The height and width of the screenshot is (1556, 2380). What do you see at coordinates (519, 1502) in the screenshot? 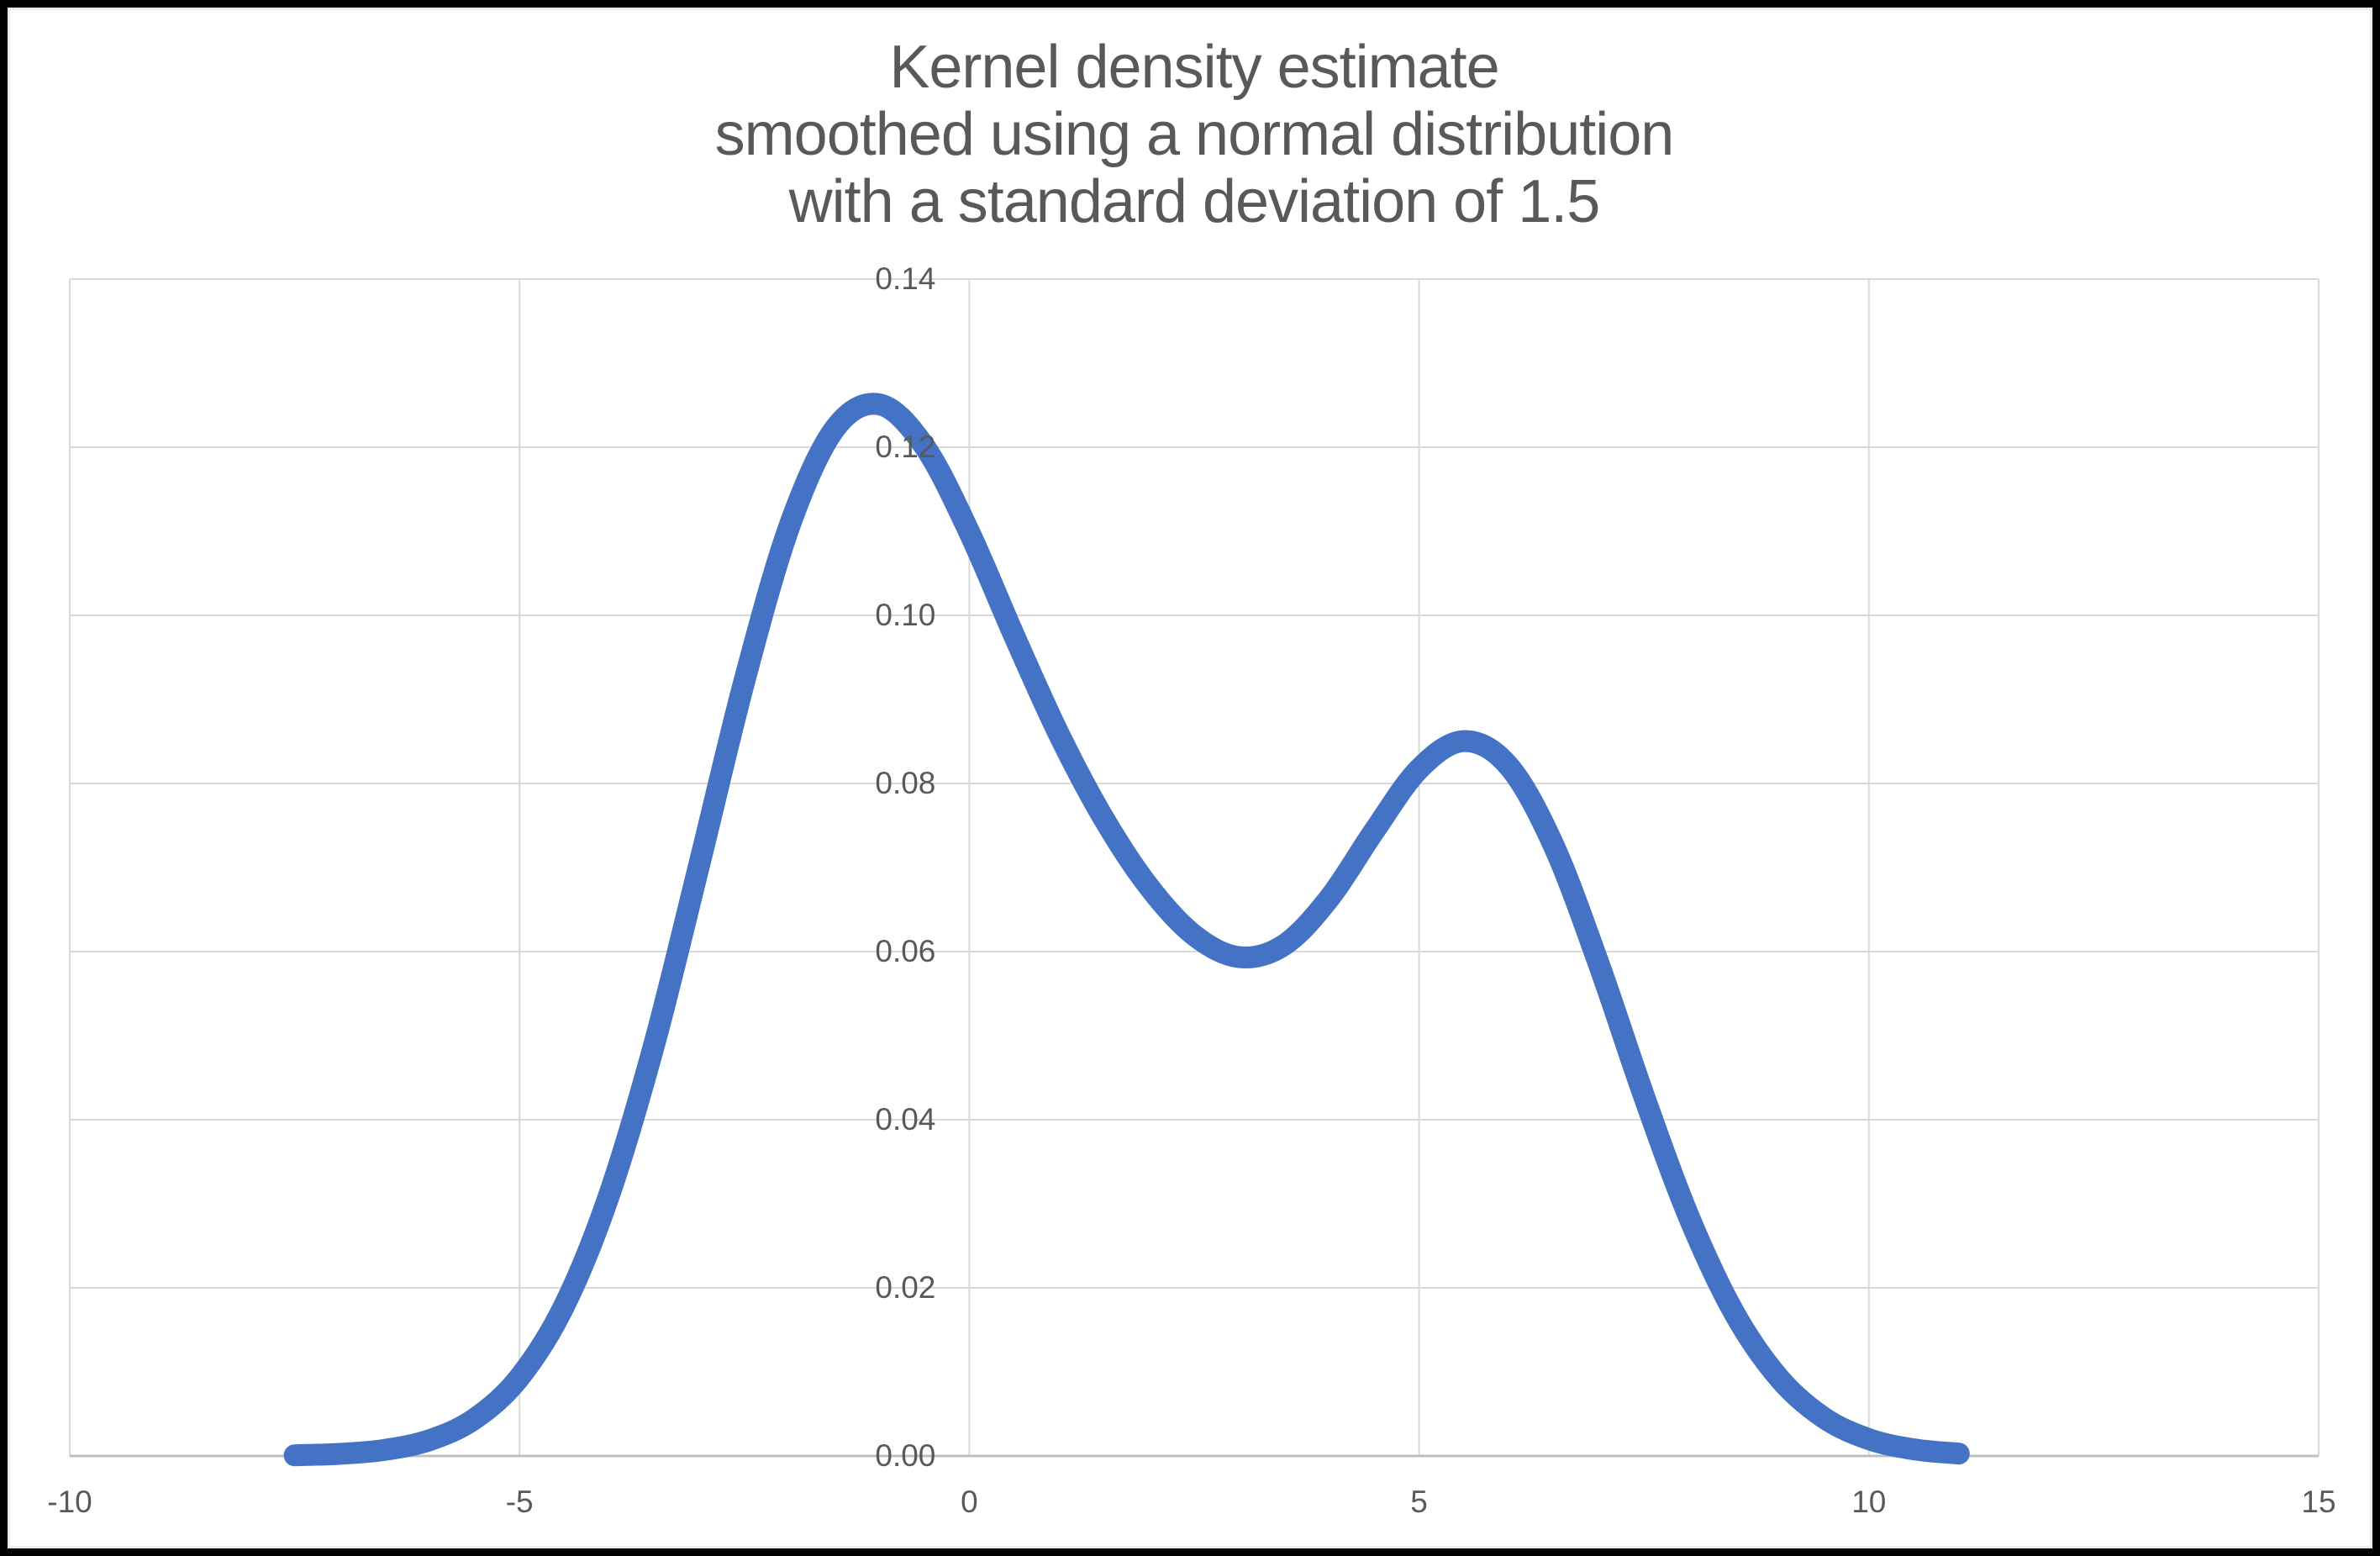
I see `x-tick-label: -5` at bounding box center [519, 1502].